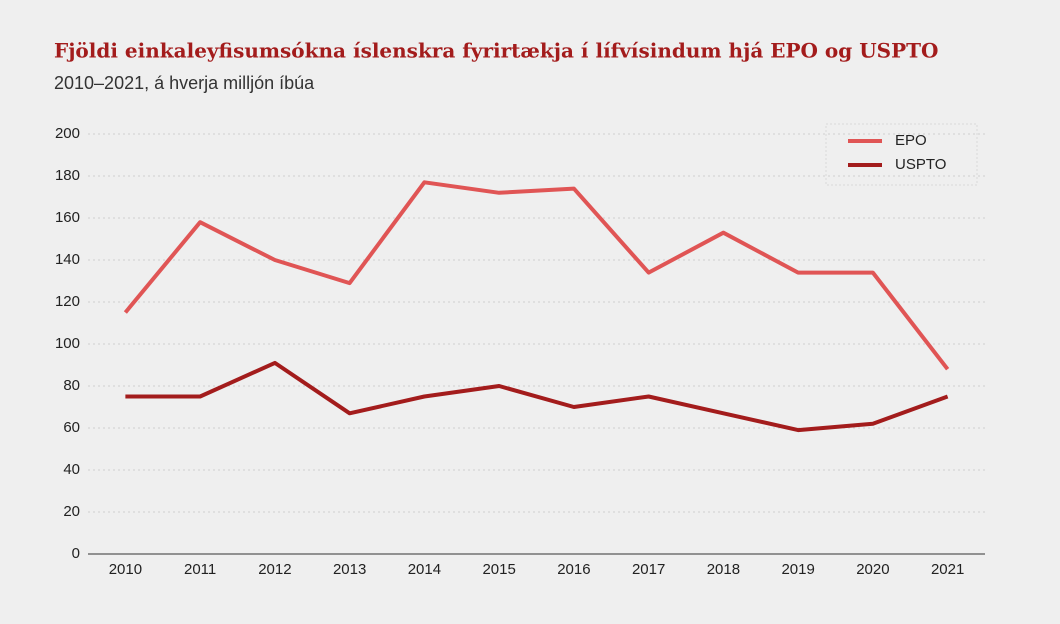 This screenshot has height=624, width=1060. What do you see at coordinates (67, 301) in the screenshot?
I see `y-tick-label: 120` at bounding box center [67, 301].